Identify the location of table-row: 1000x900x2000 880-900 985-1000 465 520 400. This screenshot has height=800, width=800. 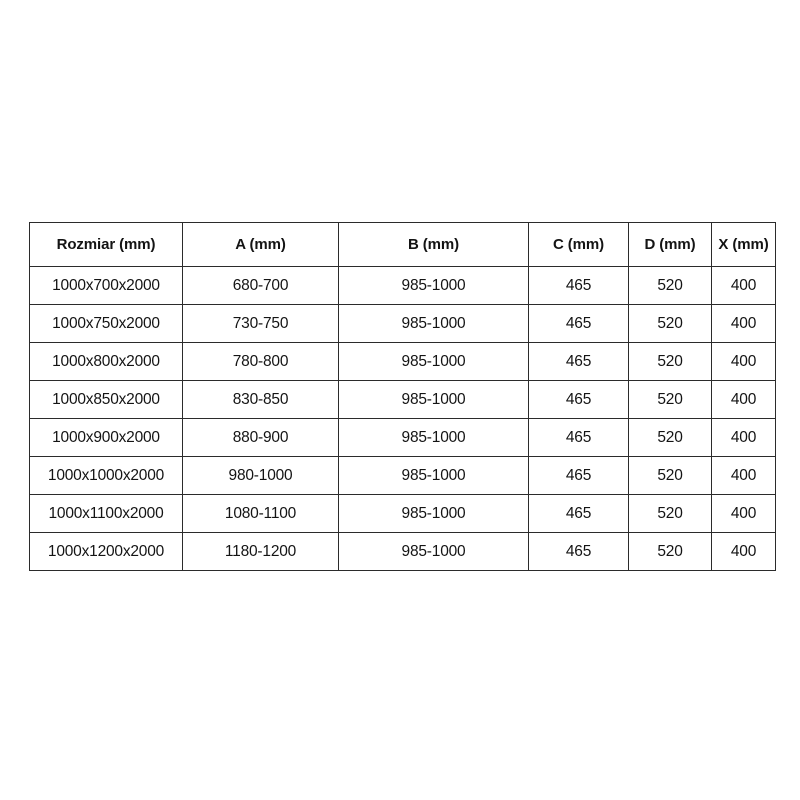
(402, 437).